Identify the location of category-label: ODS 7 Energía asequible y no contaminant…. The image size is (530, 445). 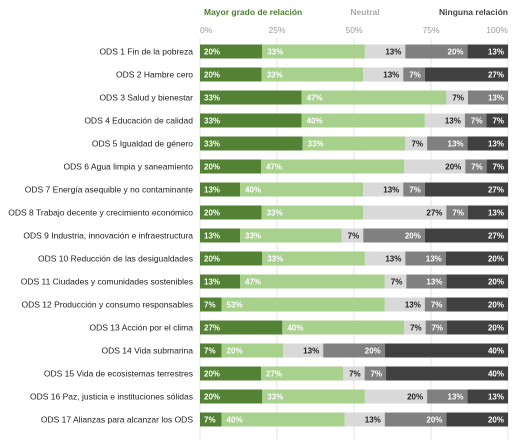
(109, 190).